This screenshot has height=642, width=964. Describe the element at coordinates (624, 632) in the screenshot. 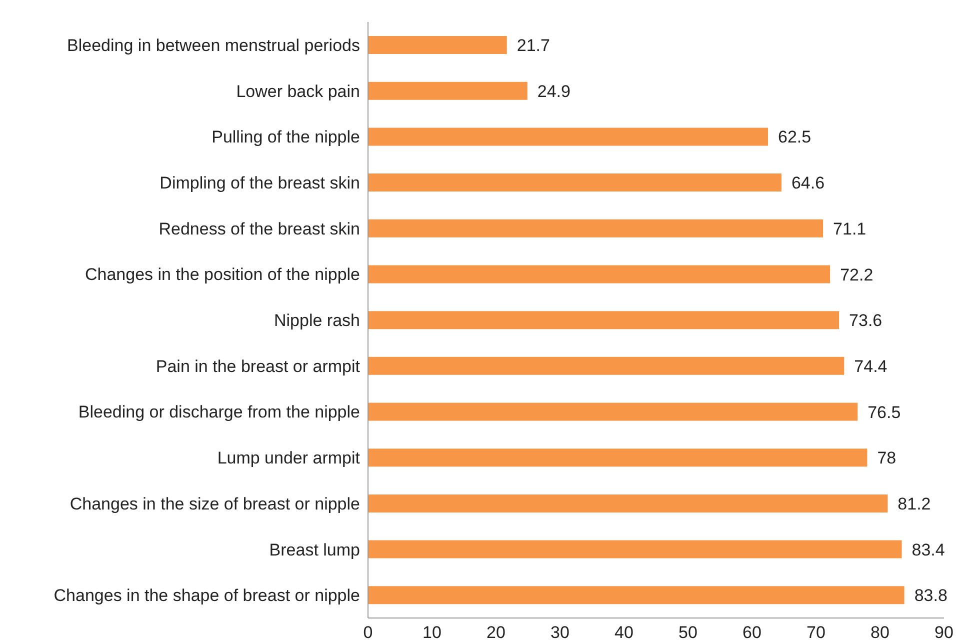

I see `x-tick-label: 40` at that location.